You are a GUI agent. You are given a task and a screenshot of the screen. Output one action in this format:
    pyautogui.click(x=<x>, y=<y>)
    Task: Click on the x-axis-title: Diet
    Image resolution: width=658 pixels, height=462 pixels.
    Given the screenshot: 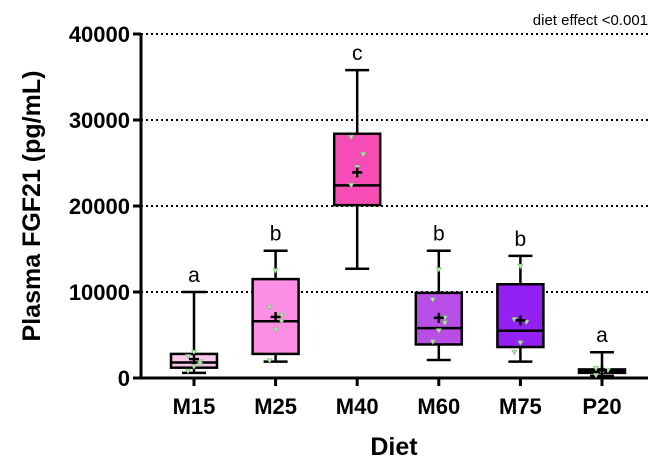 What is the action you would take?
    pyautogui.click(x=394, y=447)
    